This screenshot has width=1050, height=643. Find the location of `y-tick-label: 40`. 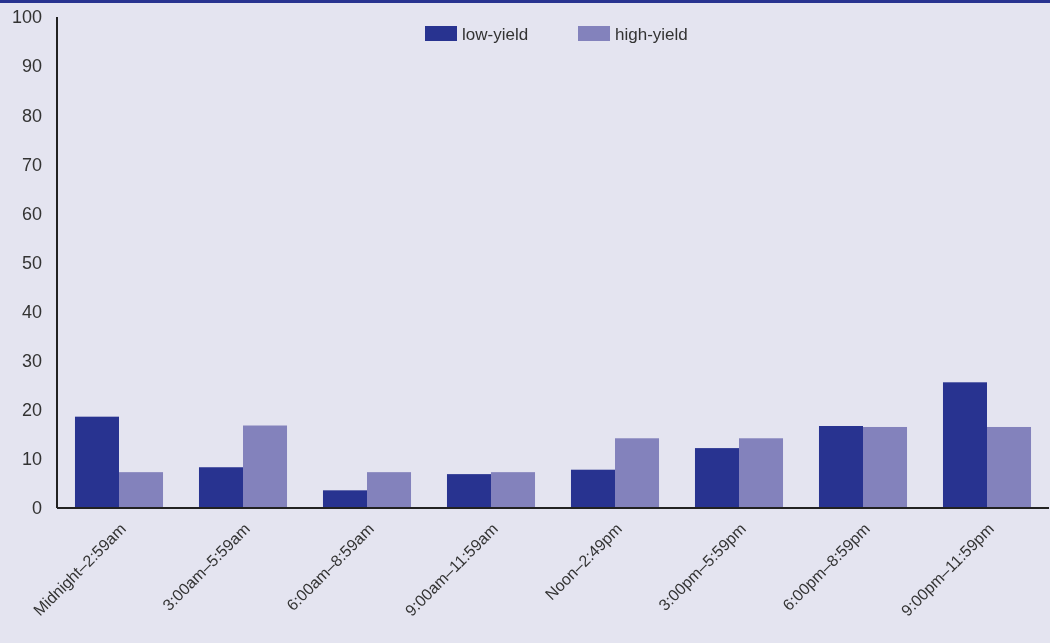

y-tick-label: 40 is located at coordinates (31, 311).